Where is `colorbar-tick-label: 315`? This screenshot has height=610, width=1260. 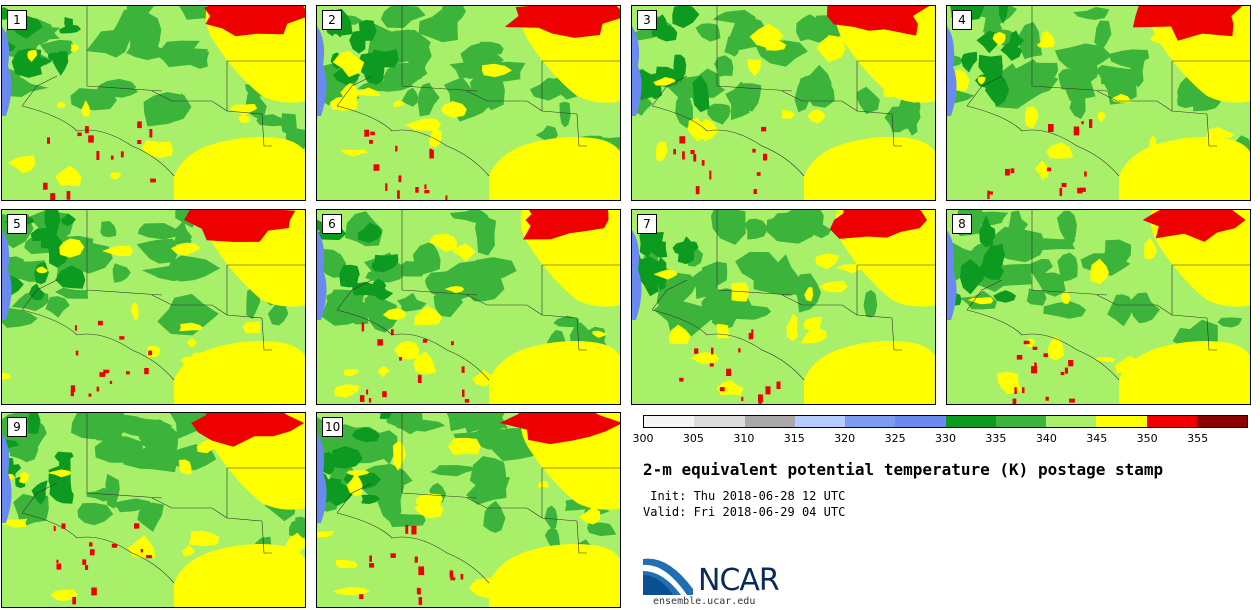 colorbar-tick-label: 315 is located at coordinates (794, 438).